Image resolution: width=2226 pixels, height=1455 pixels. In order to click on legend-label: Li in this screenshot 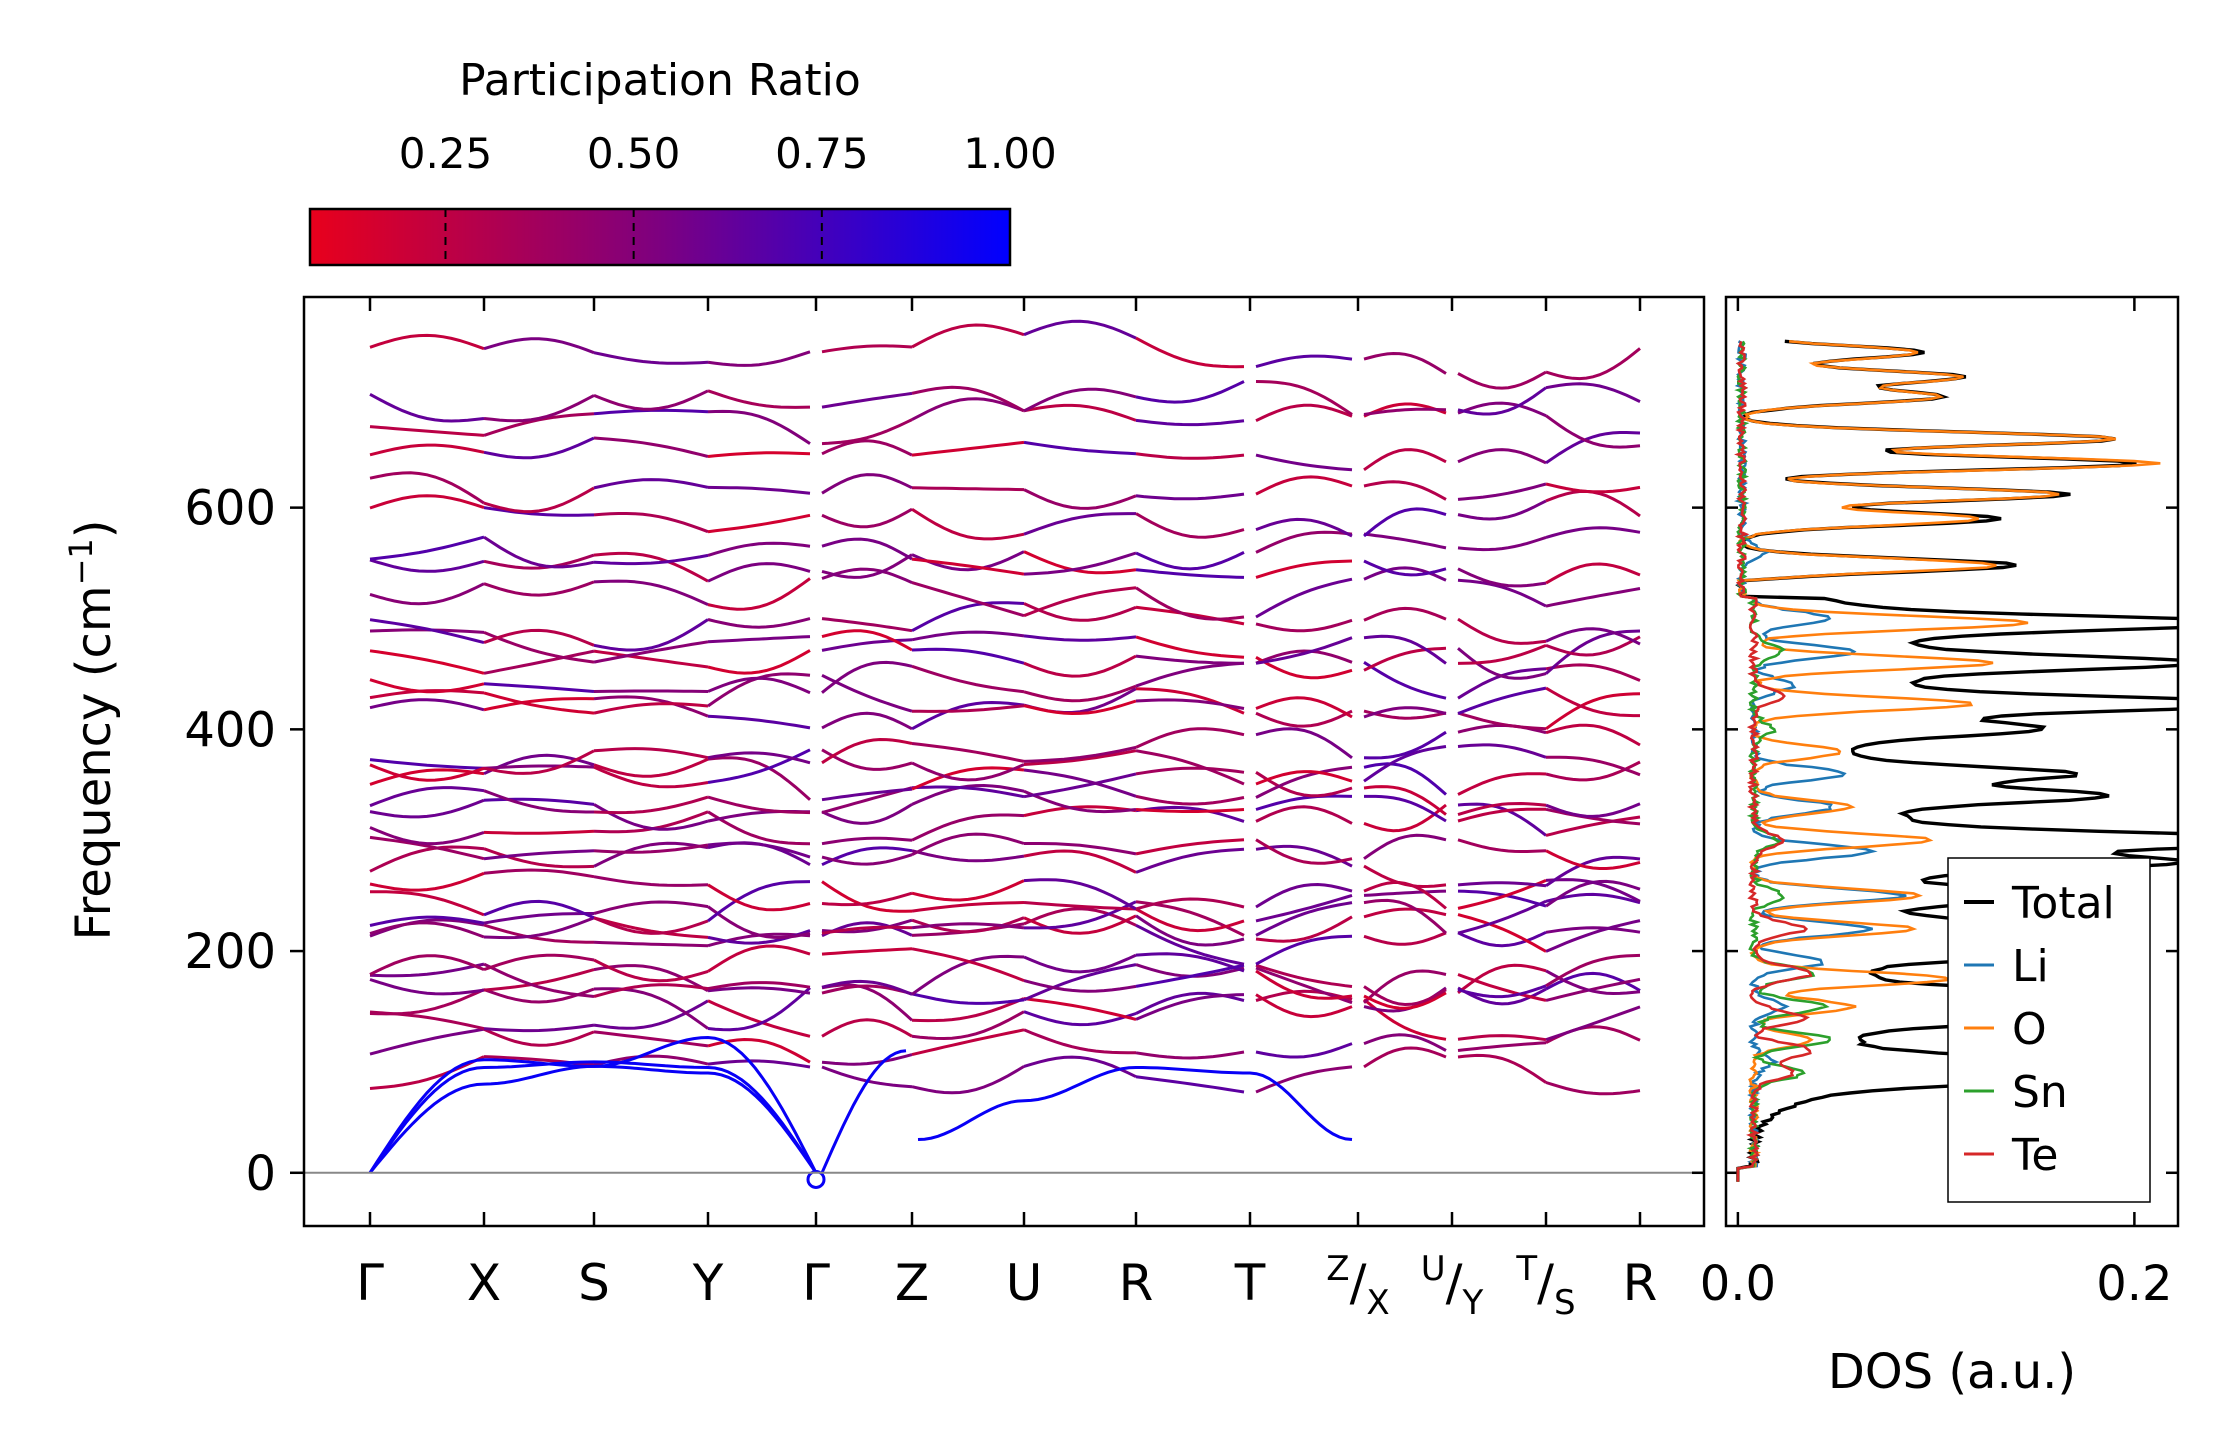, I will do `click(2030, 966)`.